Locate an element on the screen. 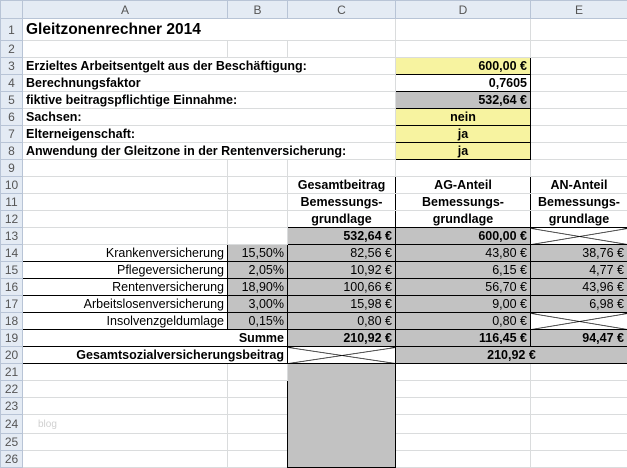 The height and width of the screenshot is (468, 627). header-an-3: grundlage is located at coordinates (579, 219).